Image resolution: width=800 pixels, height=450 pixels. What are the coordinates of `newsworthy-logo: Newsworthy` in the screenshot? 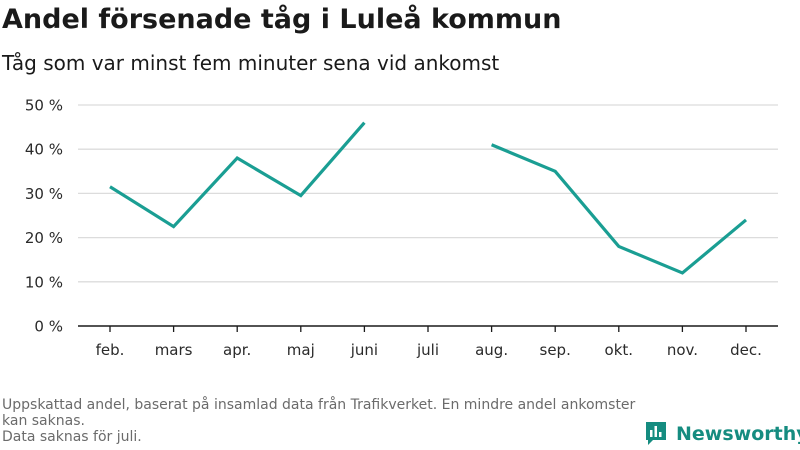 It's located at (722, 434).